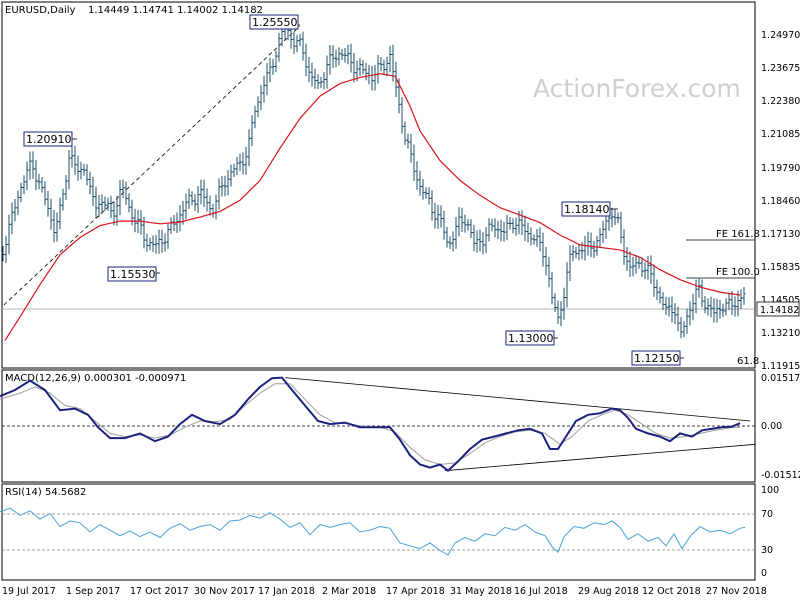 The width and height of the screenshot is (800, 600). Describe the element at coordinates (159, 591) in the screenshot. I see `x-tick-label: 17 Oct 2017` at that location.